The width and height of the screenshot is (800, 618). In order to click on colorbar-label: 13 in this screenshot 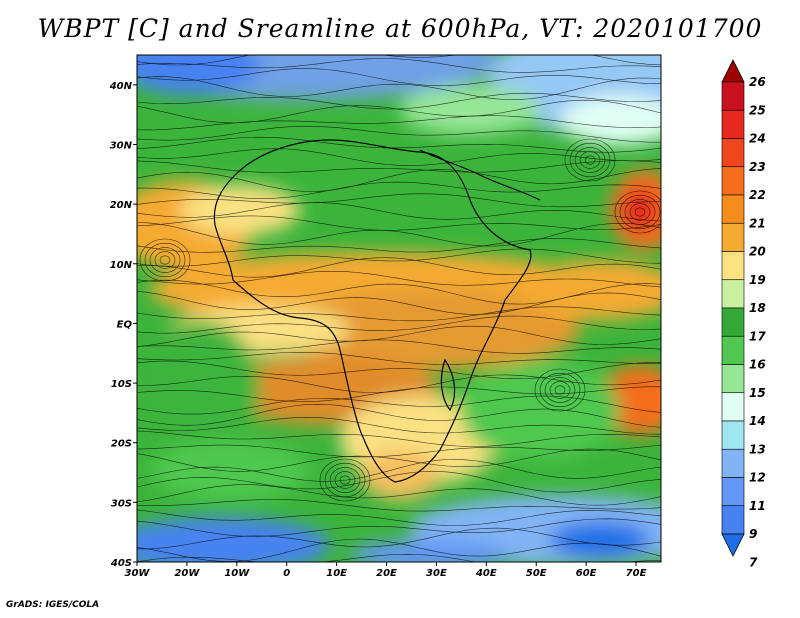, I will do `click(757, 449)`.